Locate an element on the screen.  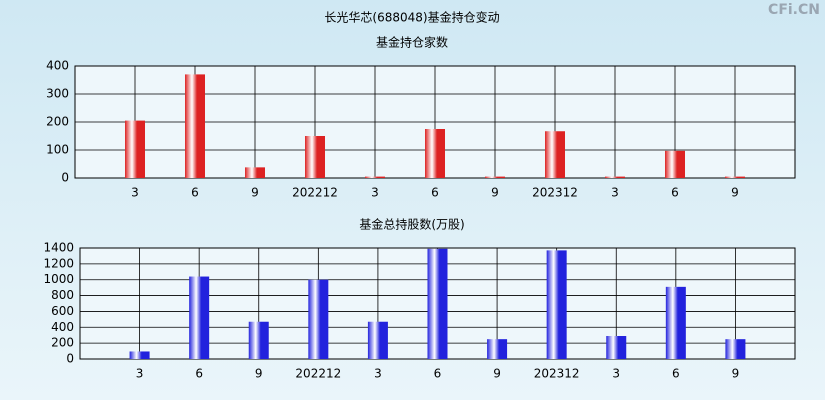
y-tick-label: 100 is located at coordinates (57, 150).